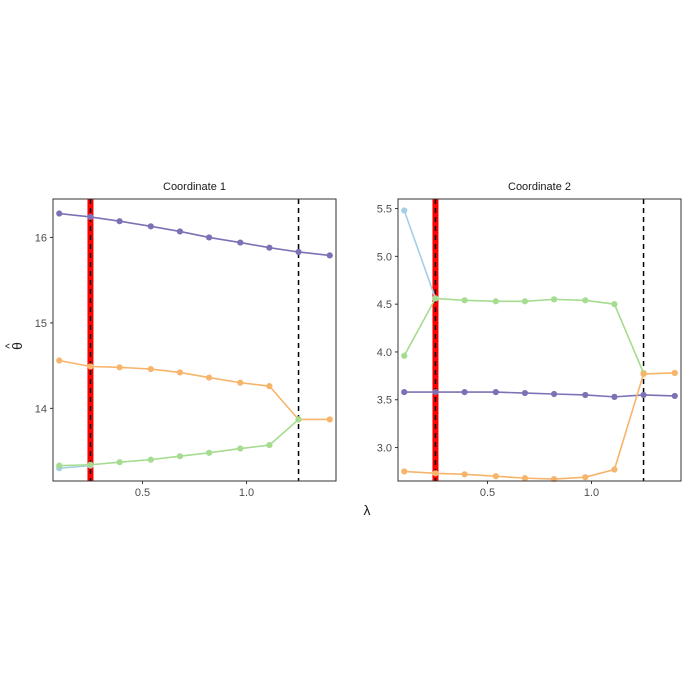 Image resolution: width=692 pixels, height=697 pixels. Describe the element at coordinates (194, 187) in the screenshot. I see `panel1-title: Coordinate 1` at that location.